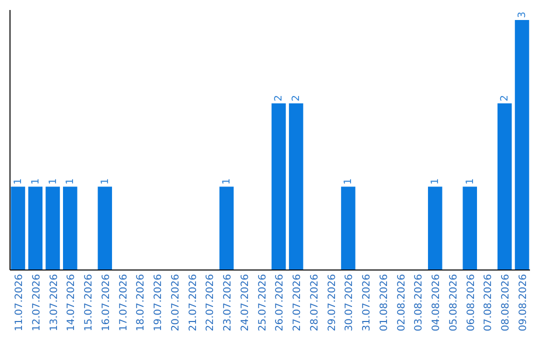 The width and height of the screenshot is (540, 340). Describe the element at coordinates (141, 303) in the screenshot. I see `x-tick-label: 18.07.2026` at that location.